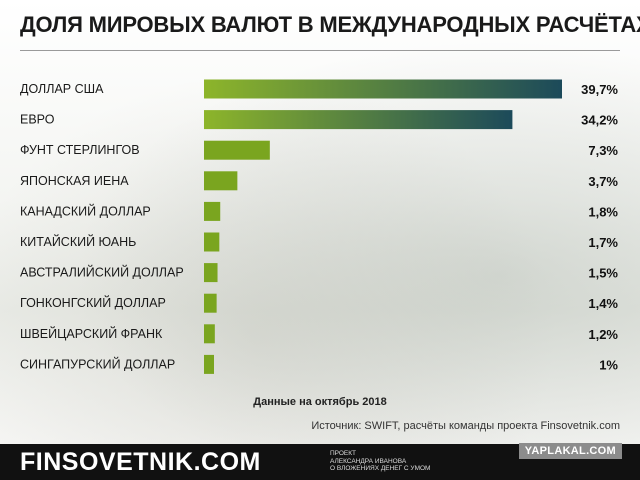 This screenshot has width=640, height=480. What do you see at coordinates (603, 211) in the screenshot?
I see `value-label: 1,8%` at bounding box center [603, 211].